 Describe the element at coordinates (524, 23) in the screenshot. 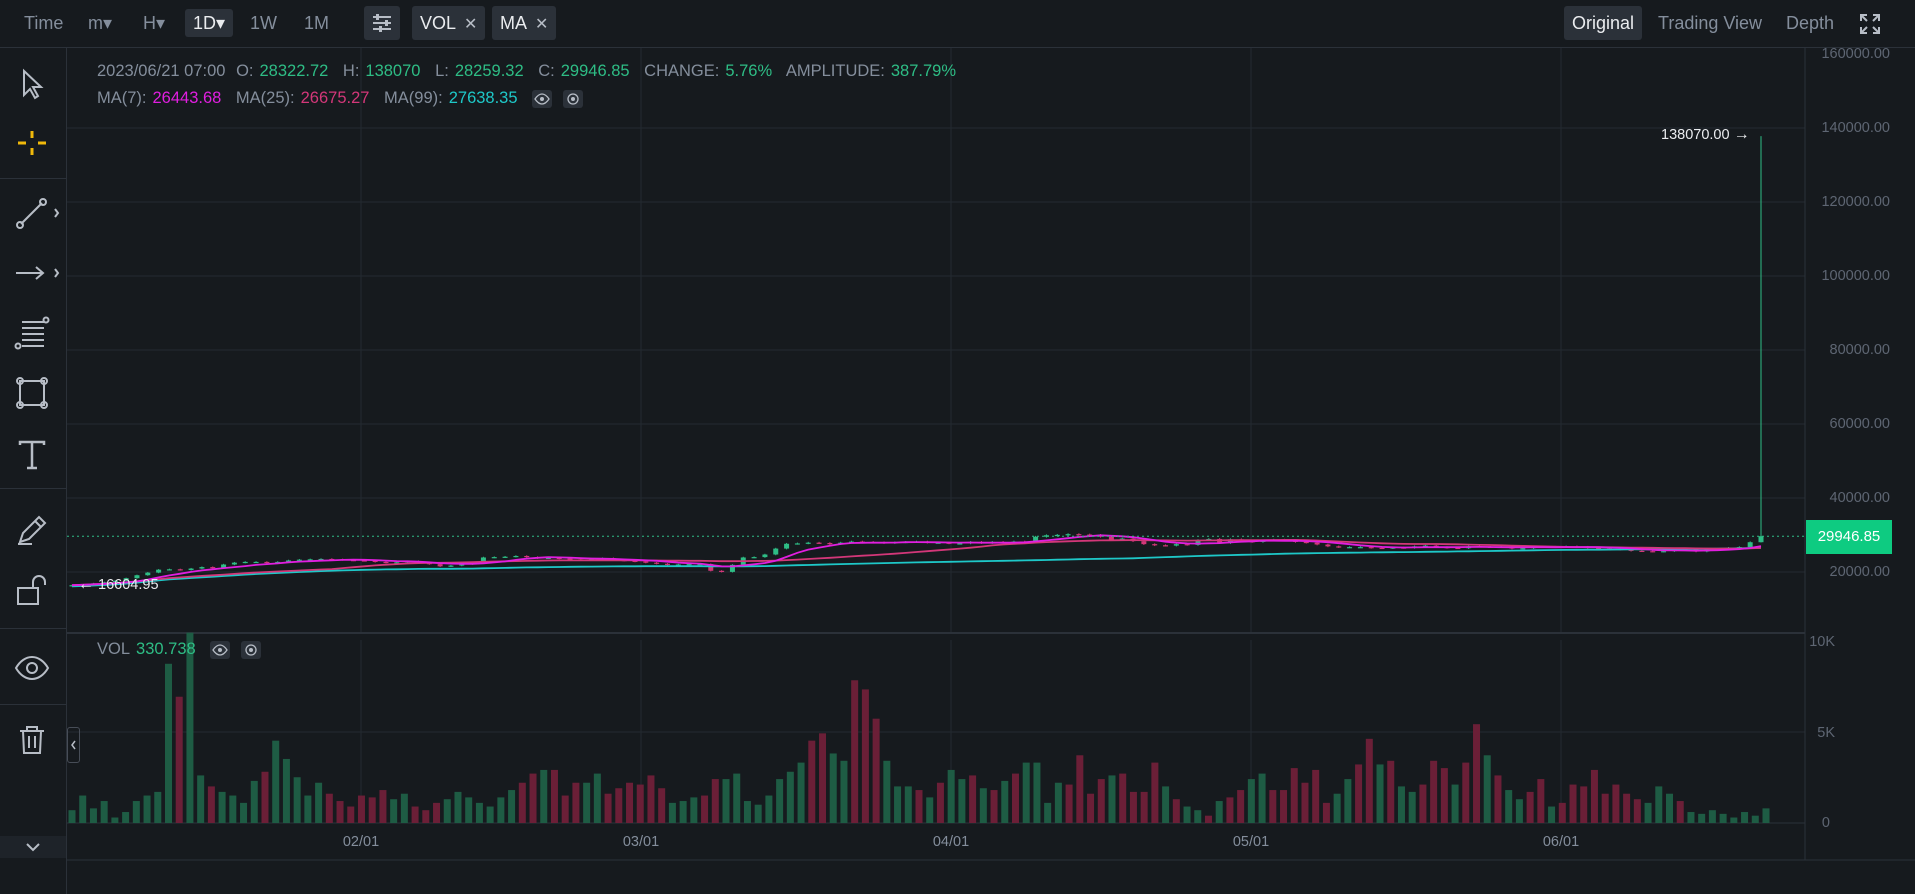

I see `ma-indicator-tag: MA ✕` at that location.